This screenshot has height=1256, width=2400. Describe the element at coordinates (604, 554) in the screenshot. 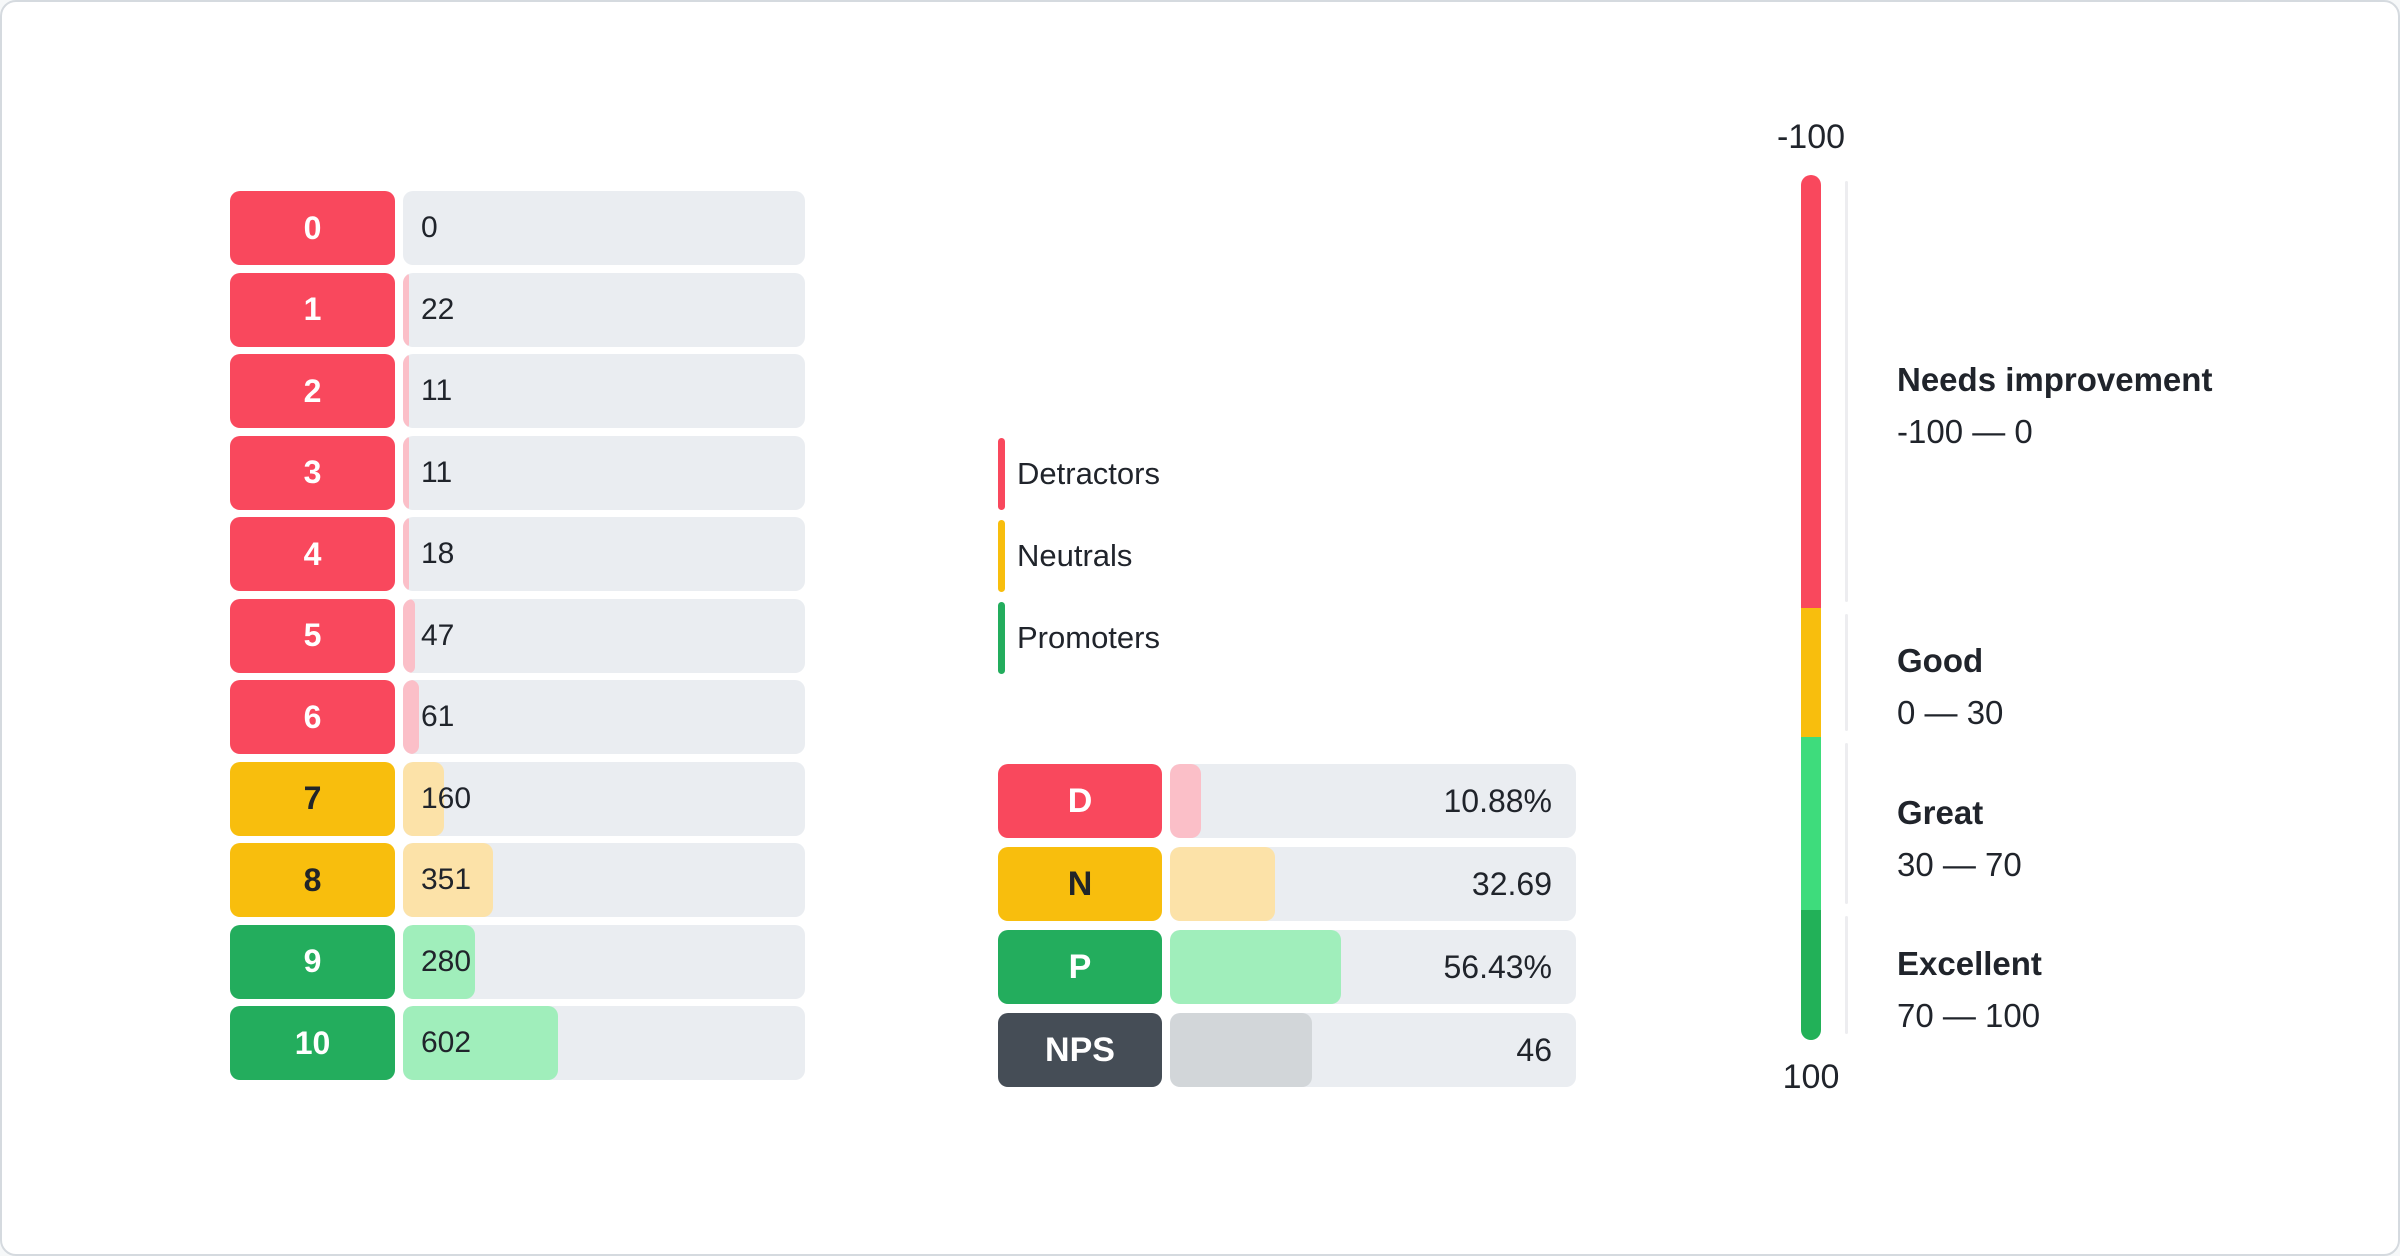

I see `score-bar-track: 18` at that location.